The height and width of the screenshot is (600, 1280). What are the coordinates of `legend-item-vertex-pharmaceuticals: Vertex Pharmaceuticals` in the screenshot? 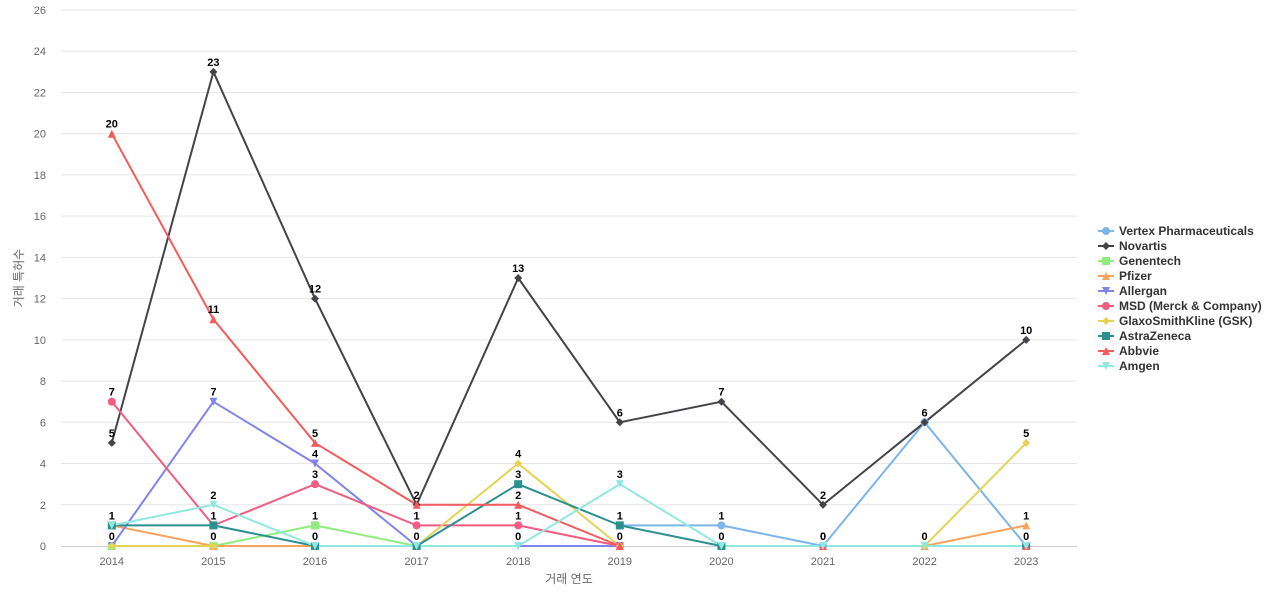 It's located at (1176, 231).